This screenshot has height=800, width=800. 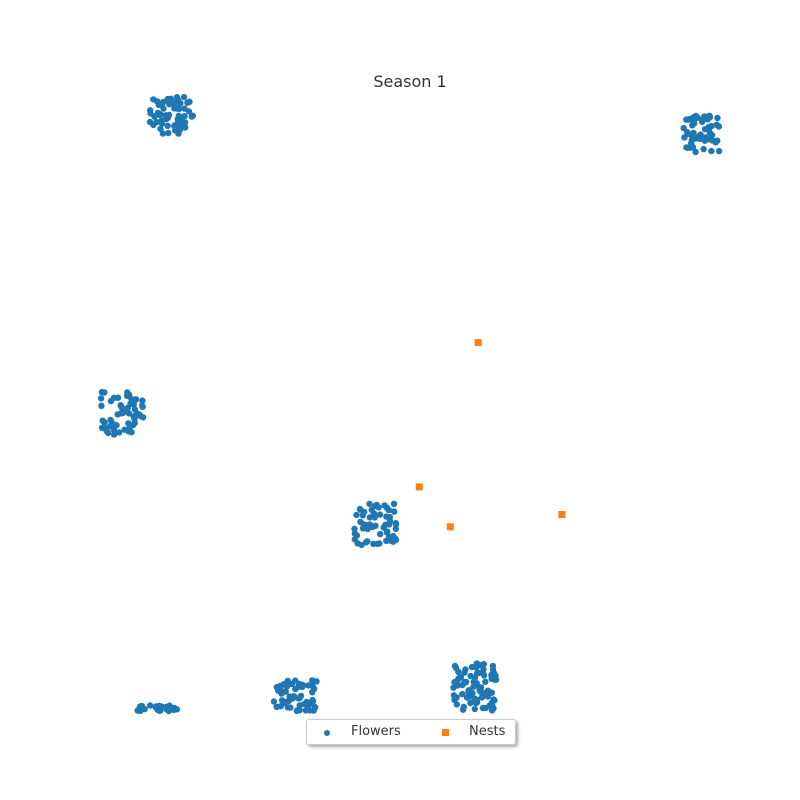 What do you see at coordinates (487, 731) in the screenshot?
I see `legend-label-nests: Nests` at bounding box center [487, 731].